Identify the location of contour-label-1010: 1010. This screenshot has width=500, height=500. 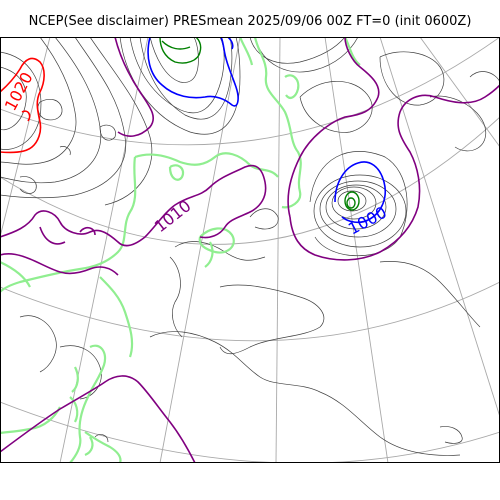
(173, 216).